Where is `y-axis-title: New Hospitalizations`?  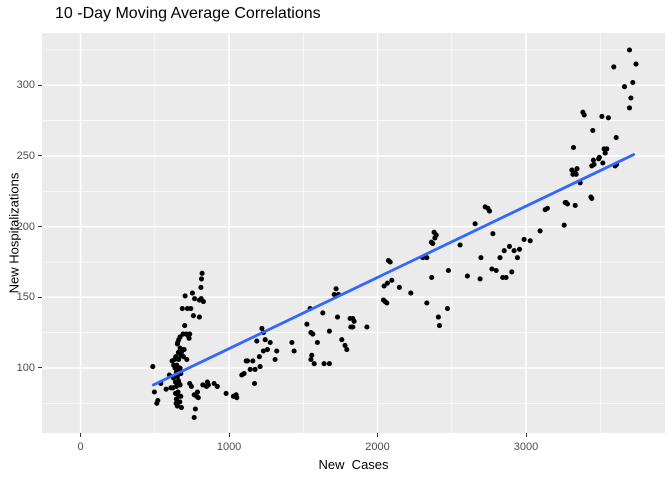 y-axis-title: New Hospitalizations is located at coordinates (14, 233).